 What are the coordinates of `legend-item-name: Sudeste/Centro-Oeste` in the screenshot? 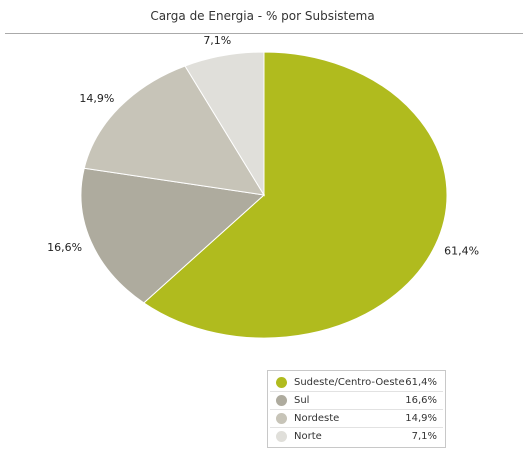 It's located at (349, 382).